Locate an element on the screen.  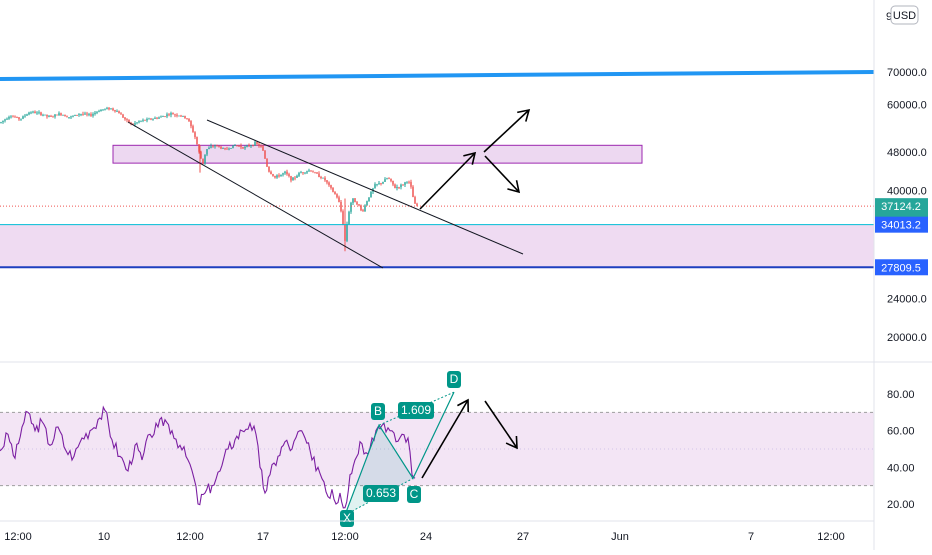
svg-text: 1.609 is located at coordinates (416, 410).